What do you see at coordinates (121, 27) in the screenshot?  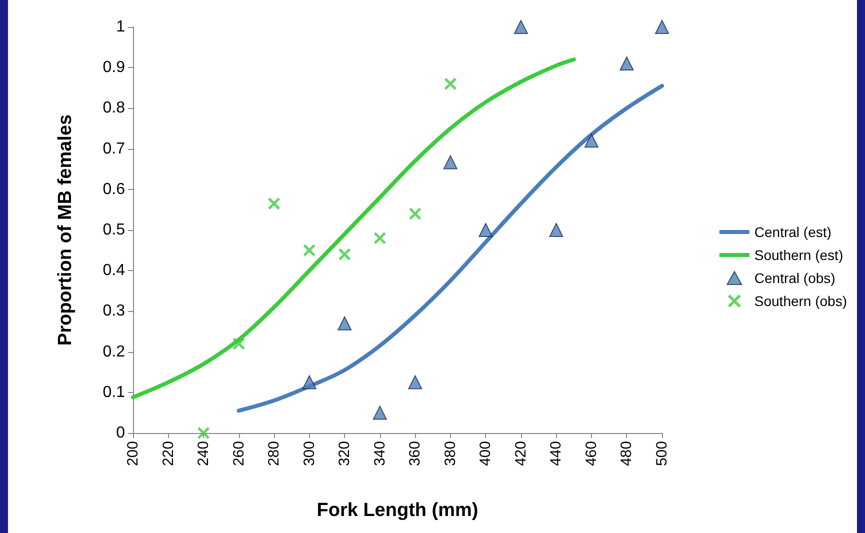 I see `y-tick-label: 1` at bounding box center [121, 27].